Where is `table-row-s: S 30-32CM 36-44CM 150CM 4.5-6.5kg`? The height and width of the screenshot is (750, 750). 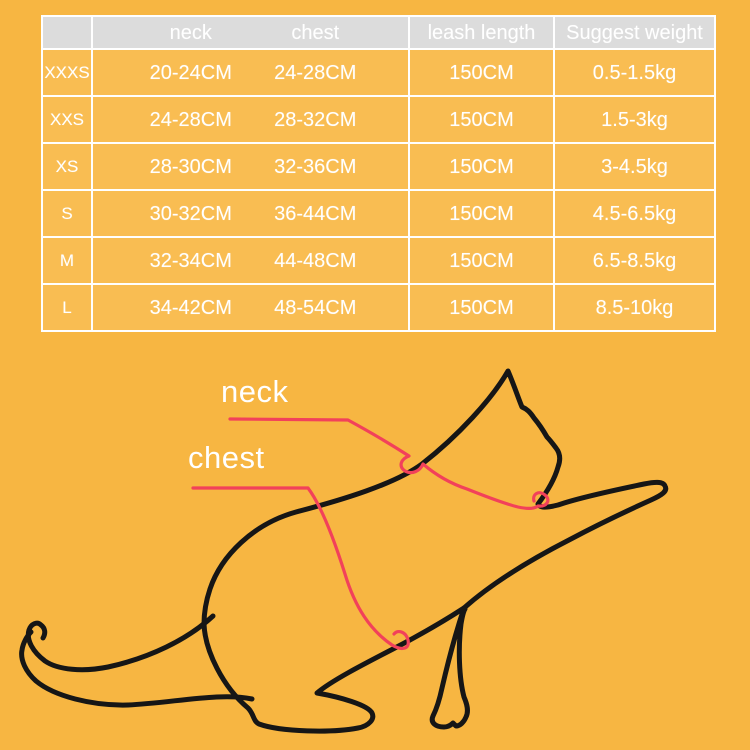 table-row-s: S 30-32CM 36-44CM 150CM 4.5-6.5kg is located at coordinates (378, 213).